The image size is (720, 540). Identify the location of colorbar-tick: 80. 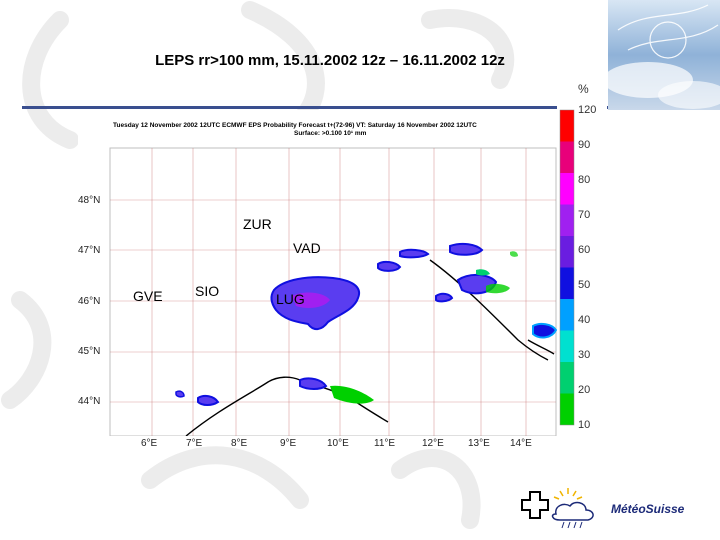
(584, 180).